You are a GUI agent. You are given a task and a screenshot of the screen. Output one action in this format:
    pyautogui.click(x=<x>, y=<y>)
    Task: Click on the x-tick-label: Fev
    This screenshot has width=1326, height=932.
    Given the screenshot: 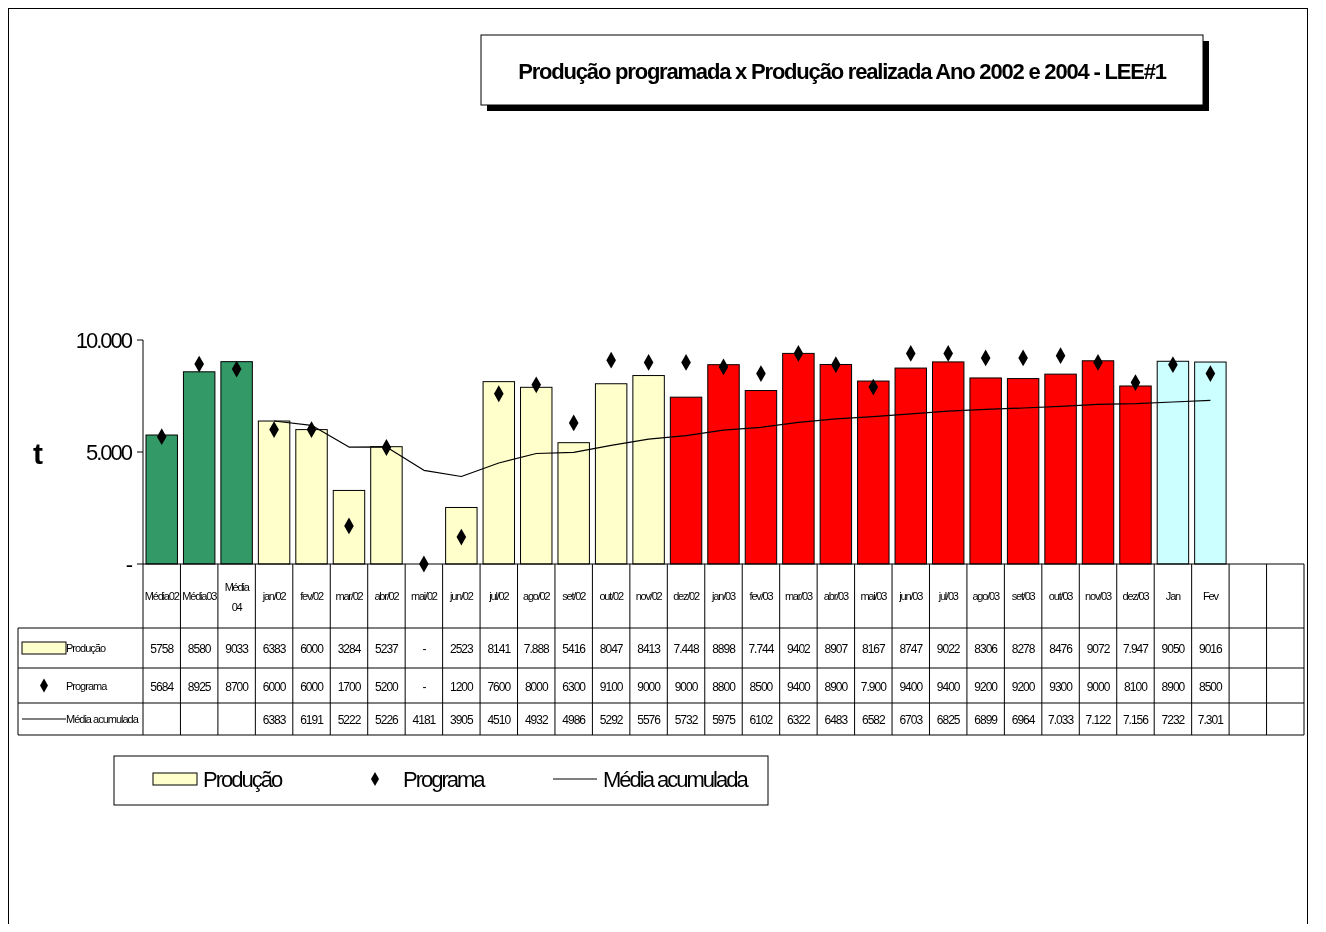 What is the action you would take?
    pyautogui.click(x=1211, y=596)
    